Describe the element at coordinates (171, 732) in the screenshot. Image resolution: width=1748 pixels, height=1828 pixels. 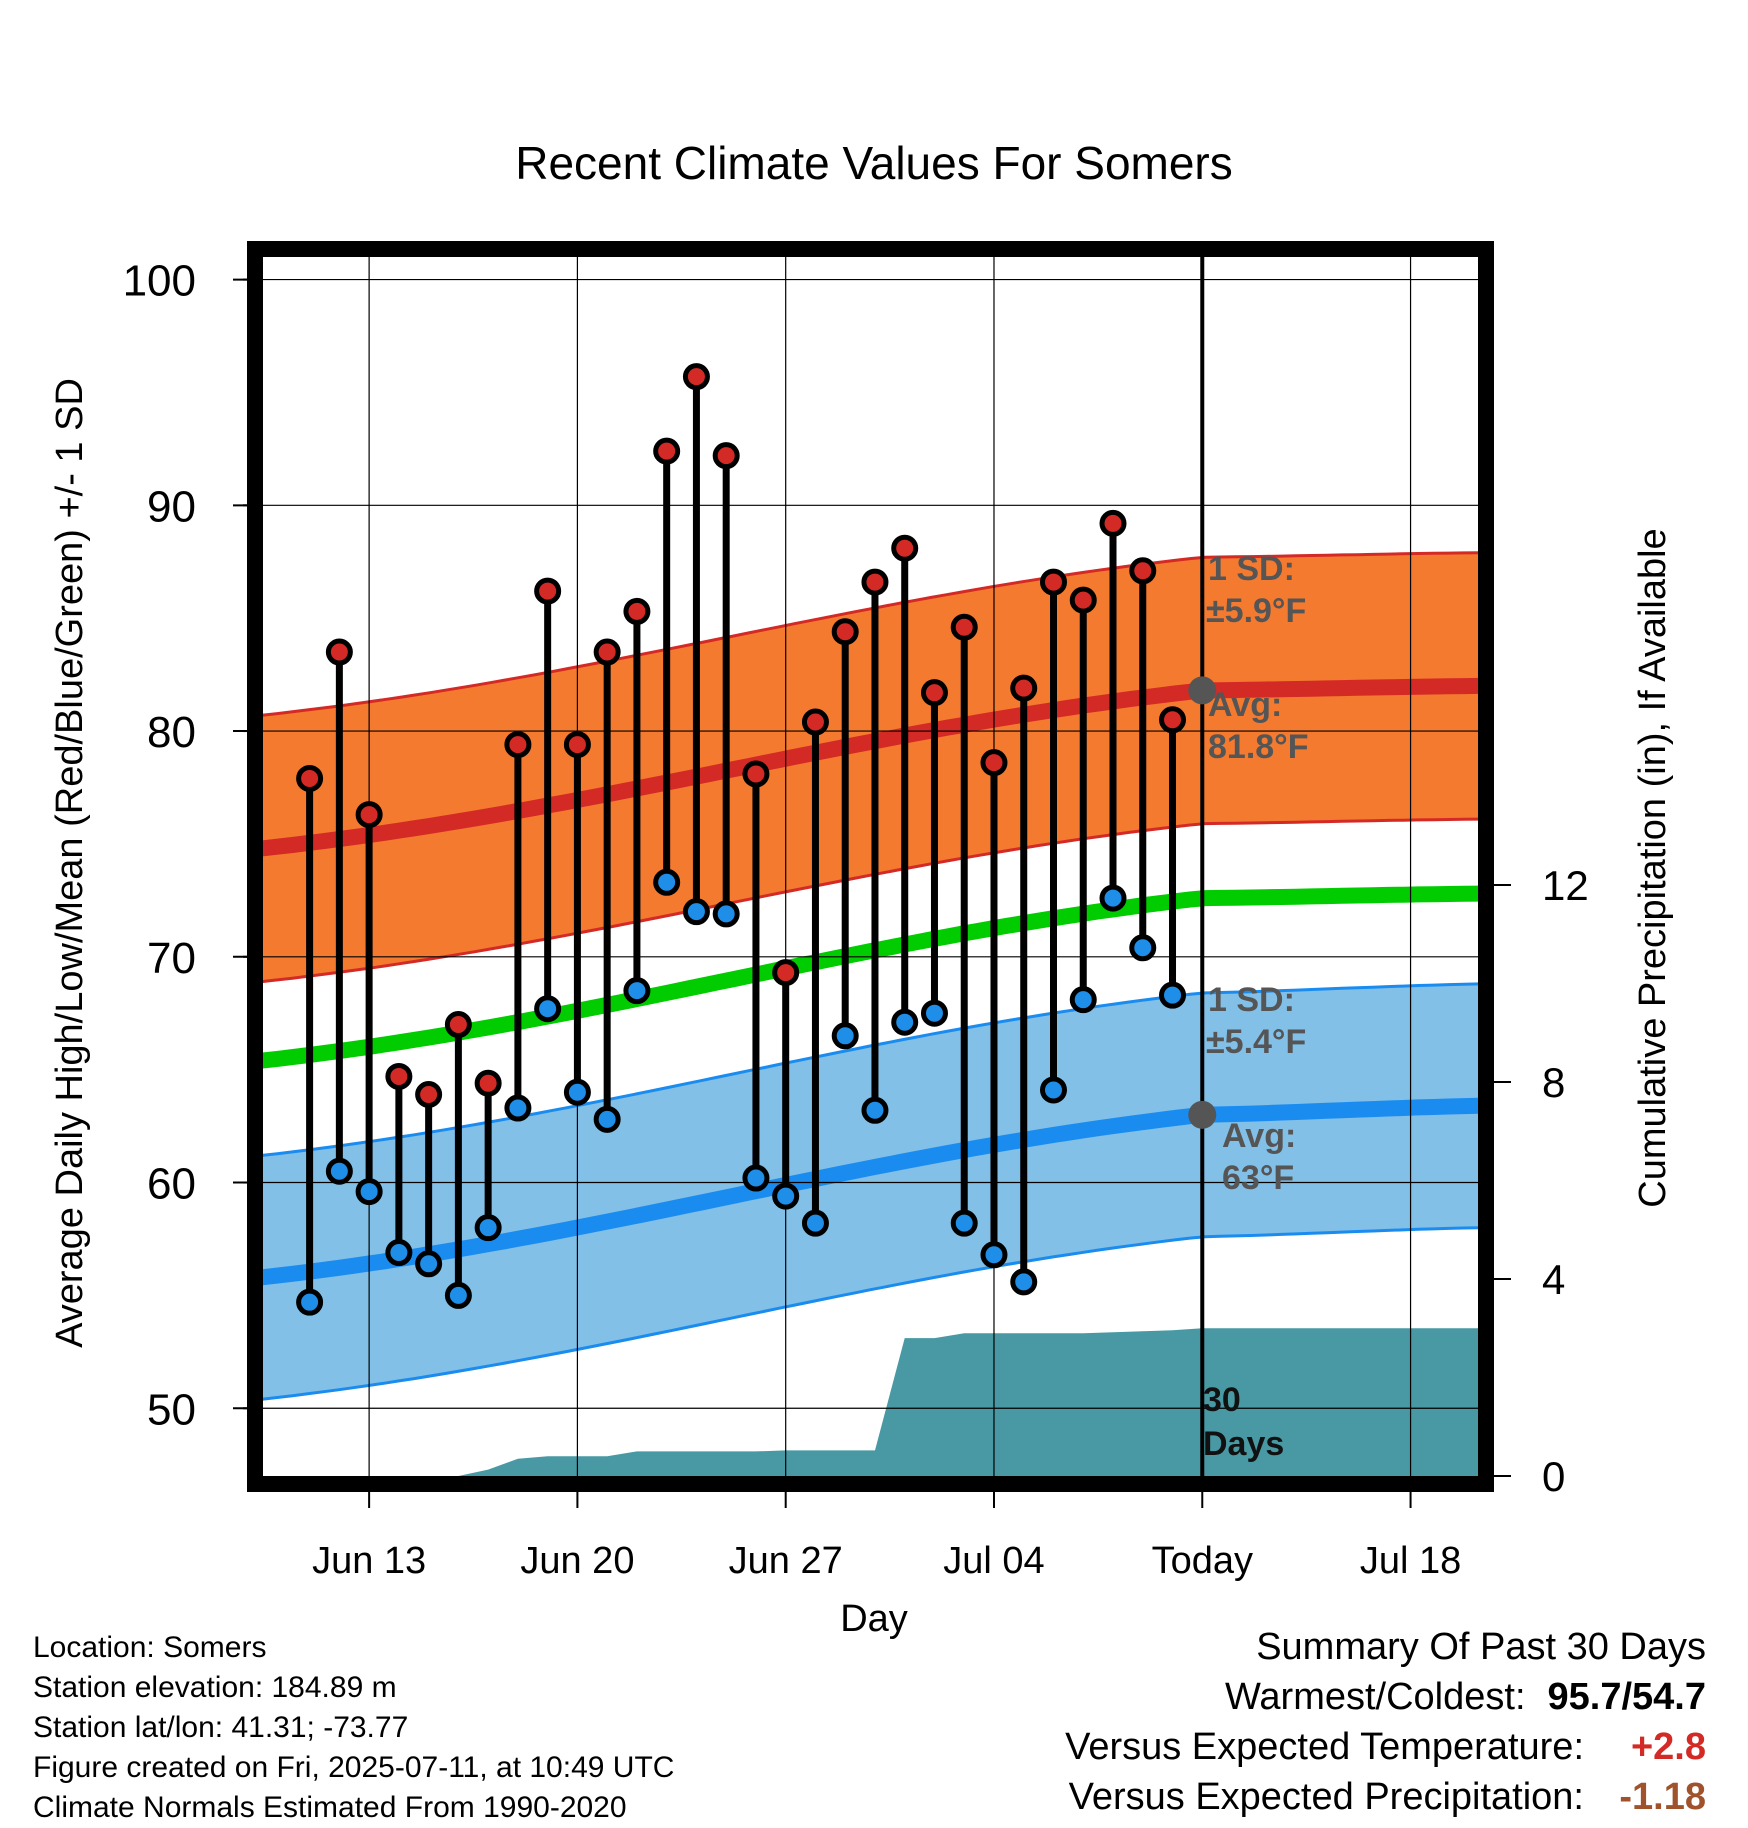
I see `y-tick-label: 80` at that location.